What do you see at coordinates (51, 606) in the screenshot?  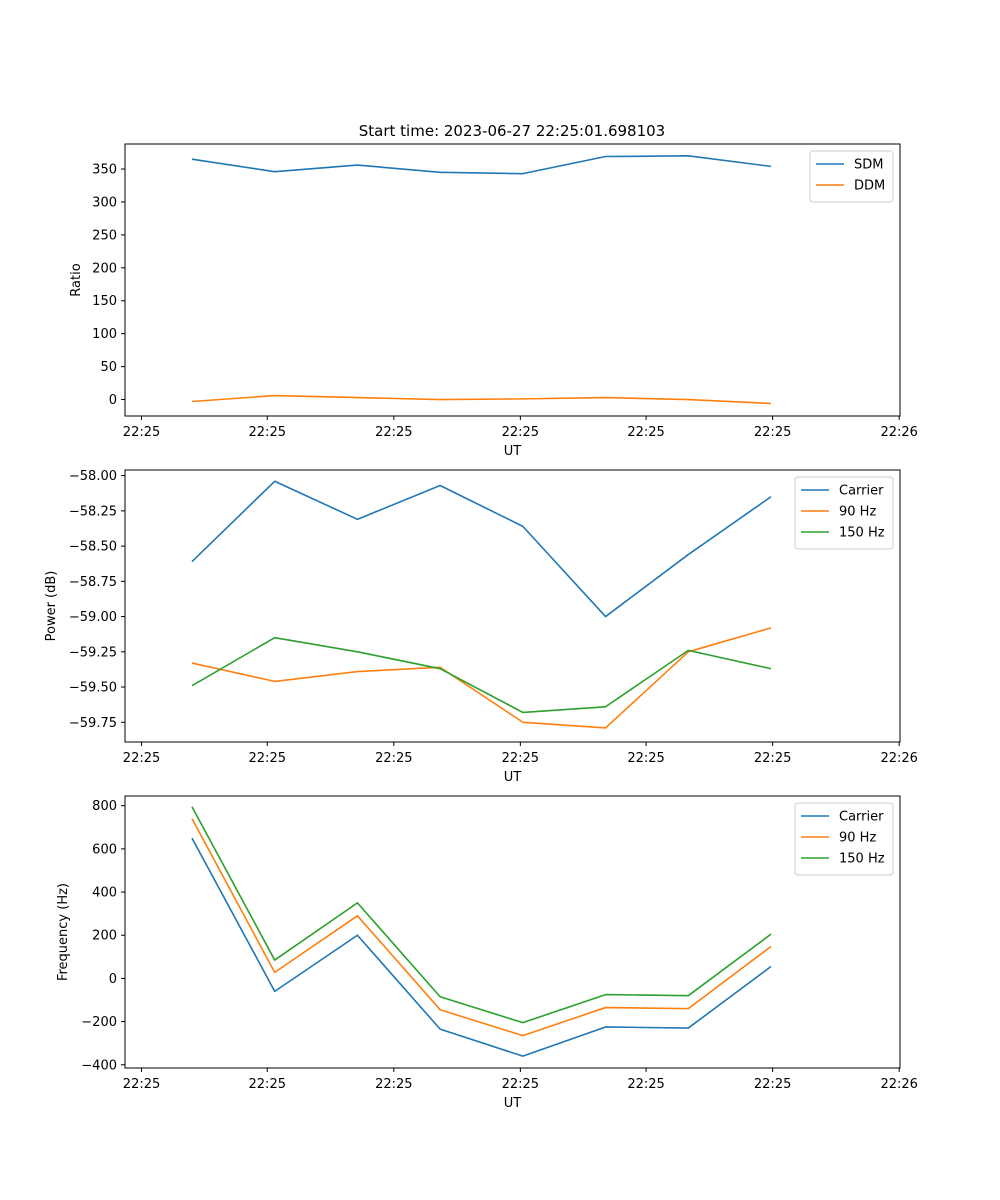 I see `y-axis-label: Power (dB)` at bounding box center [51, 606].